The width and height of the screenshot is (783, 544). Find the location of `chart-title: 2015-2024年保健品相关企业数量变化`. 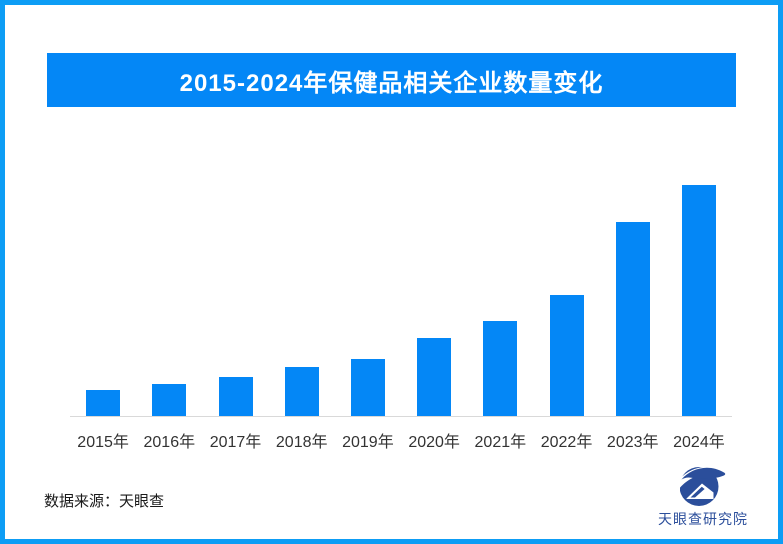

chart-title: 2015-2024年保健品相关企业数量变化 is located at coordinates (391, 83).